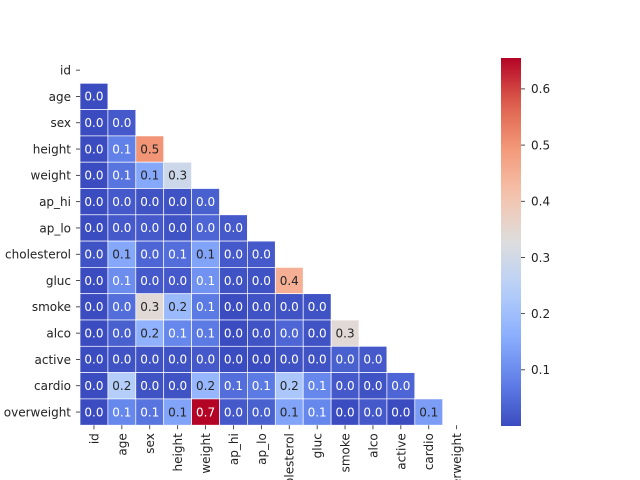 Image resolution: width=640 pixels, height=480 pixels. What do you see at coordinates (60, 123) in the screenshot?
I see `y-tick-label-sex: sex` at bounding box center [60, 123].